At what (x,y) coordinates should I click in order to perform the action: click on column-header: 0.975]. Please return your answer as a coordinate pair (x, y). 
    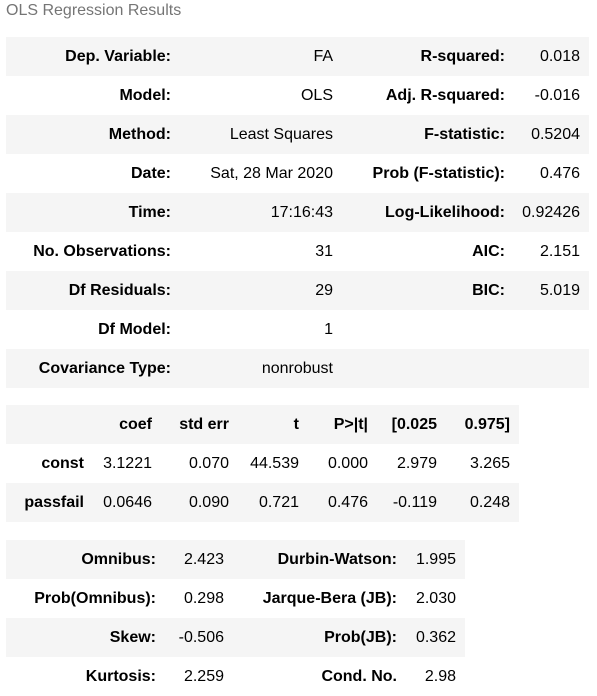
    Looking at the image, I should click on (487, 424).